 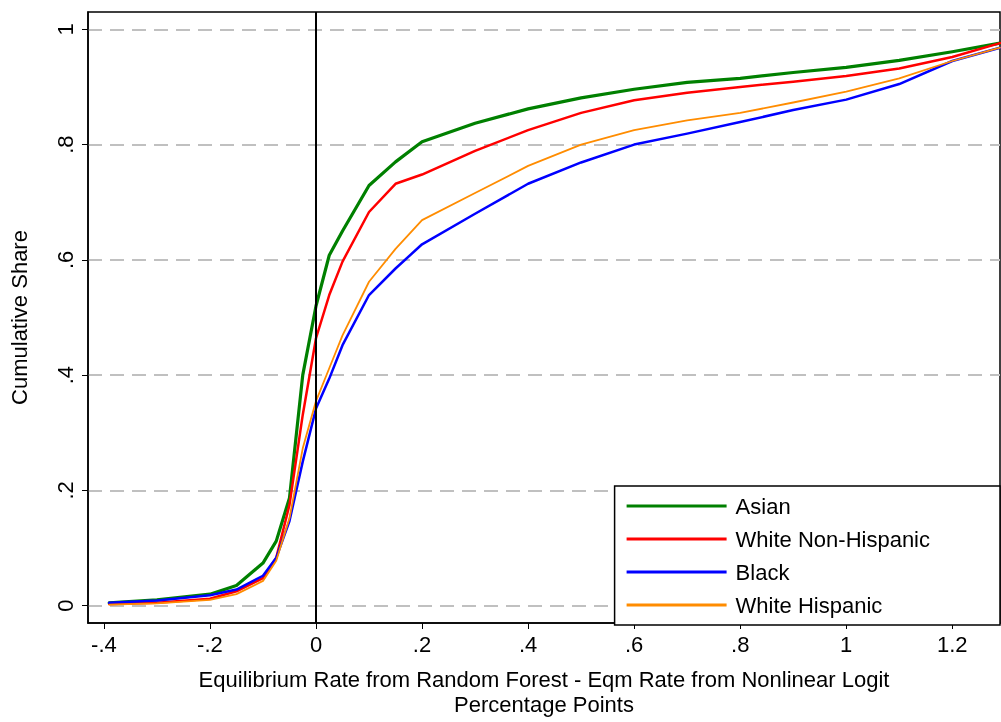 What do you see at coordinates (832, 539) in the screenshot?
I see `legend-label: White Non-Hispanic` at bounding box center [832, 539].